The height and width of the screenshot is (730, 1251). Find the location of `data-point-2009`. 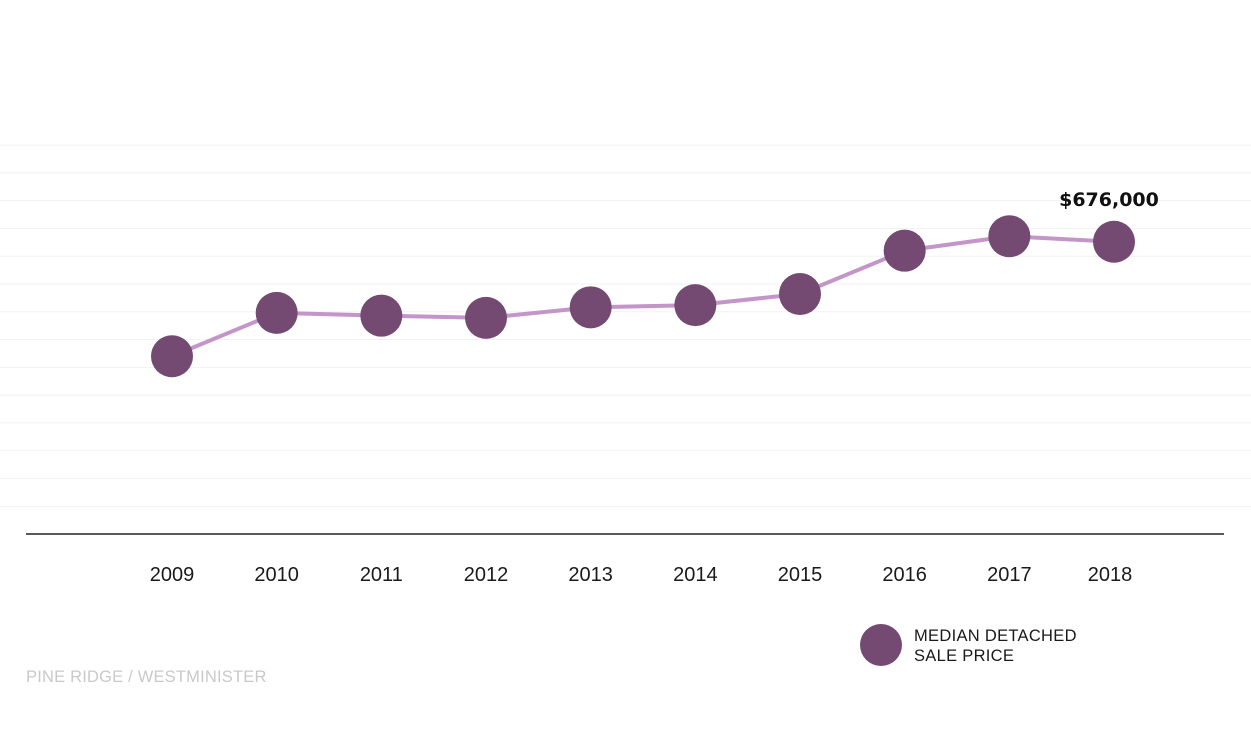

data-point-2009 is located at coordinates (172, 356).